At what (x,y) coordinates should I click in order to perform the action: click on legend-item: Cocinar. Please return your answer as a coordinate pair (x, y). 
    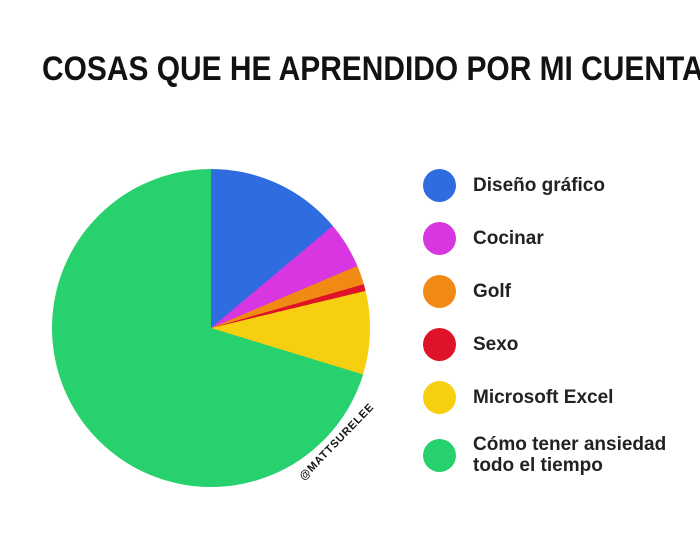
    Looking at the image, I should click on (554, 238).